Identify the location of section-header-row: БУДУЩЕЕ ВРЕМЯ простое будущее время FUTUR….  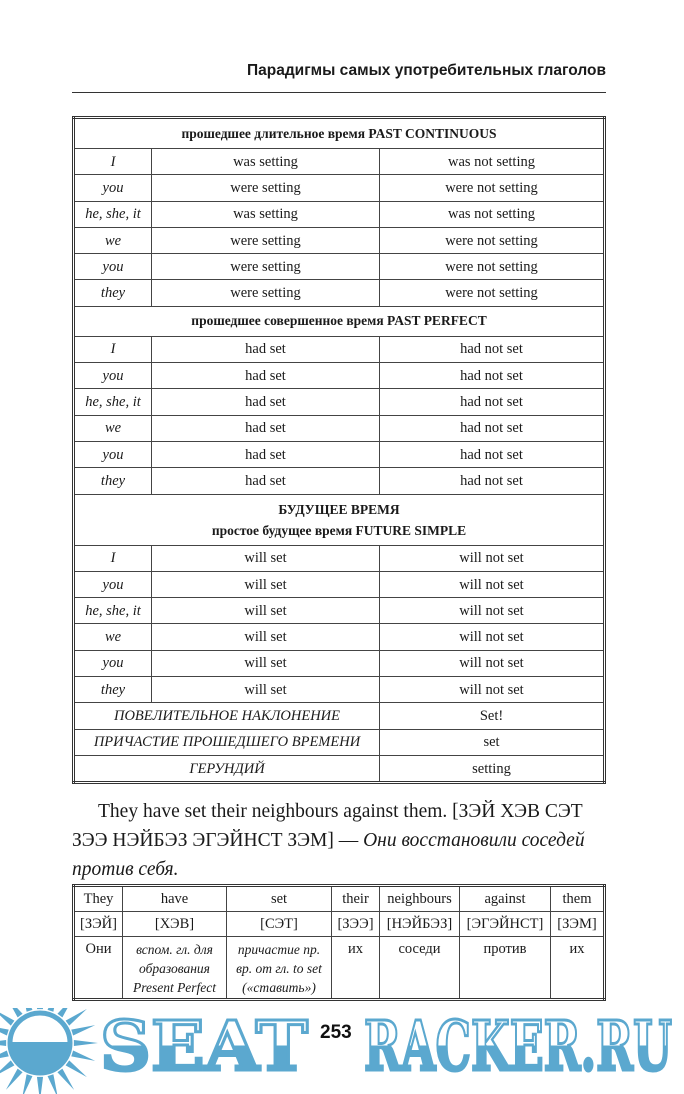
(339, 519).